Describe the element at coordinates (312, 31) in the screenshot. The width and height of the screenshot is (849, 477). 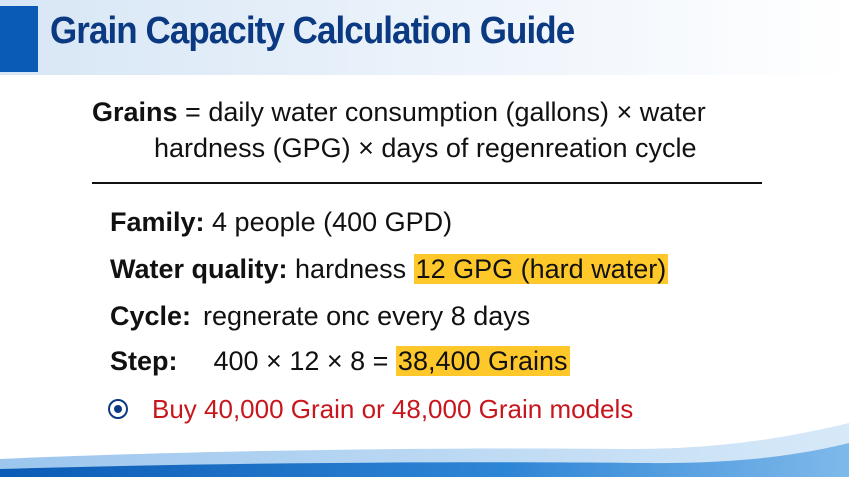
I see `page-title: Grain Capacity Calculation Guide` at that location.